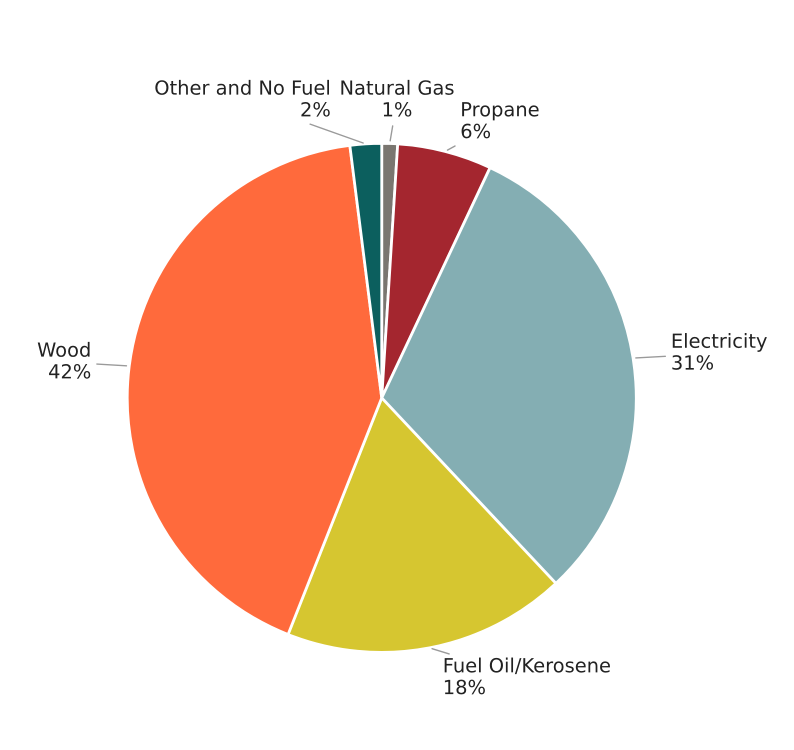  Describe the element at coordinates (500, 111) in the screenshot. I see `slice-label: Propane` at that location.